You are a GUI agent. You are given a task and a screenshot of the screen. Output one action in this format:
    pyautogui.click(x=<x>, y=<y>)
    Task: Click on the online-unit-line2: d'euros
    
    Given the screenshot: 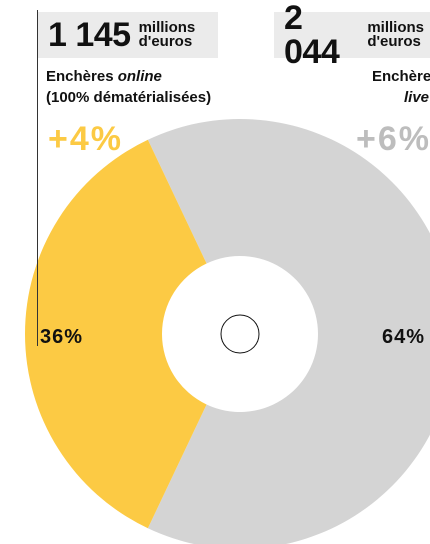 What is the action you would take?
    pyautogui.click(x=165, y=41)
    